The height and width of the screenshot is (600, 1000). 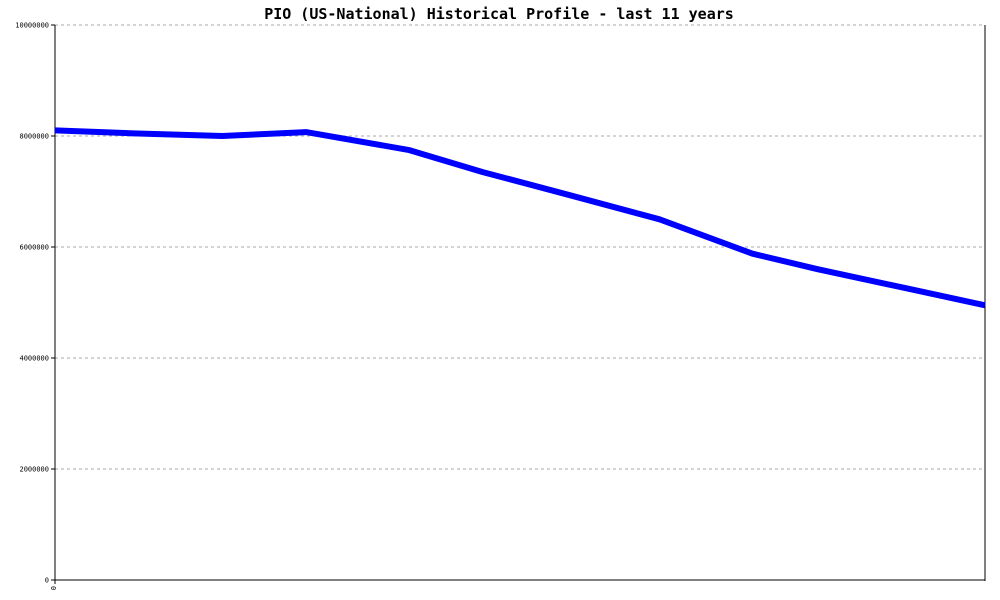 I want to click on y-tick-label-0: 0, so click(x=47, y=581).